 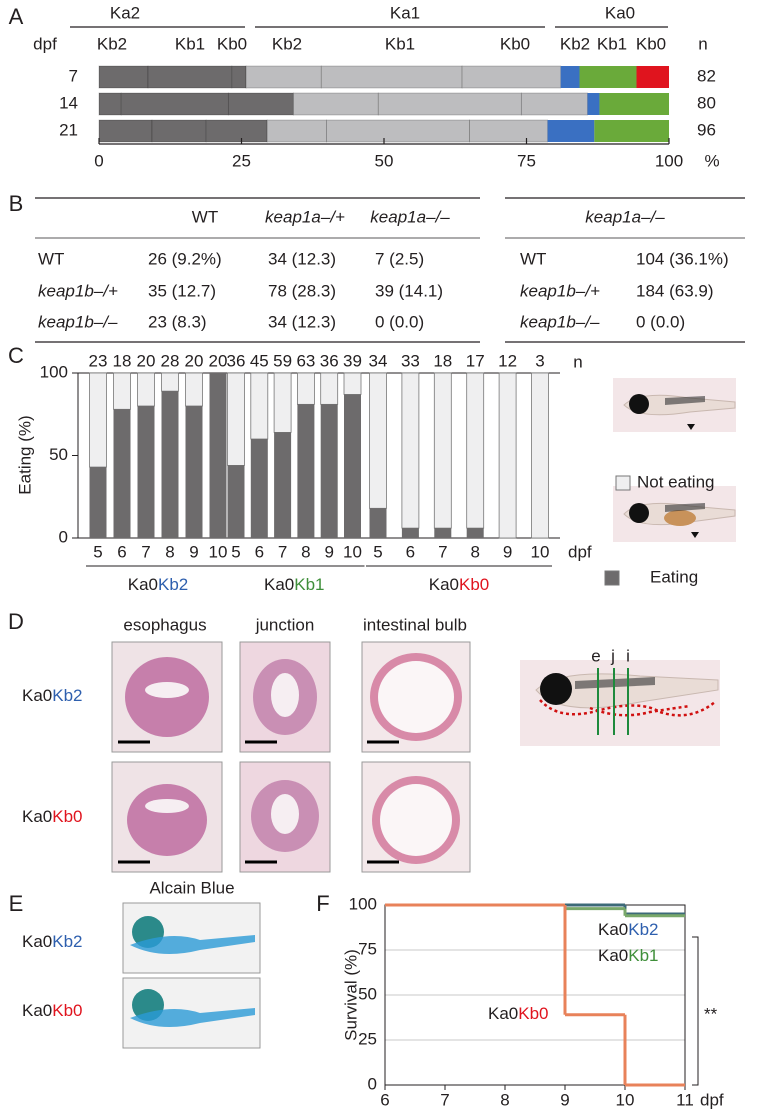 What do you see at coordinates (378, 360) in the screenshot?
I see `count-label: 34` at bounding box center [378, 360].